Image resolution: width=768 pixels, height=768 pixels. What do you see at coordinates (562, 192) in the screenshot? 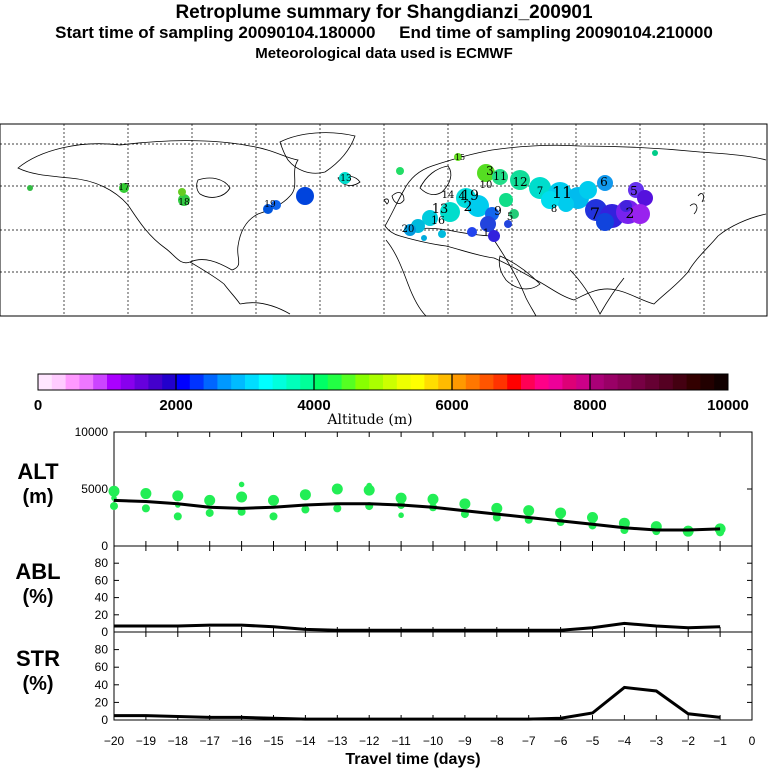
I see `plume-day-label: 11` at bounding box center [562, 192].